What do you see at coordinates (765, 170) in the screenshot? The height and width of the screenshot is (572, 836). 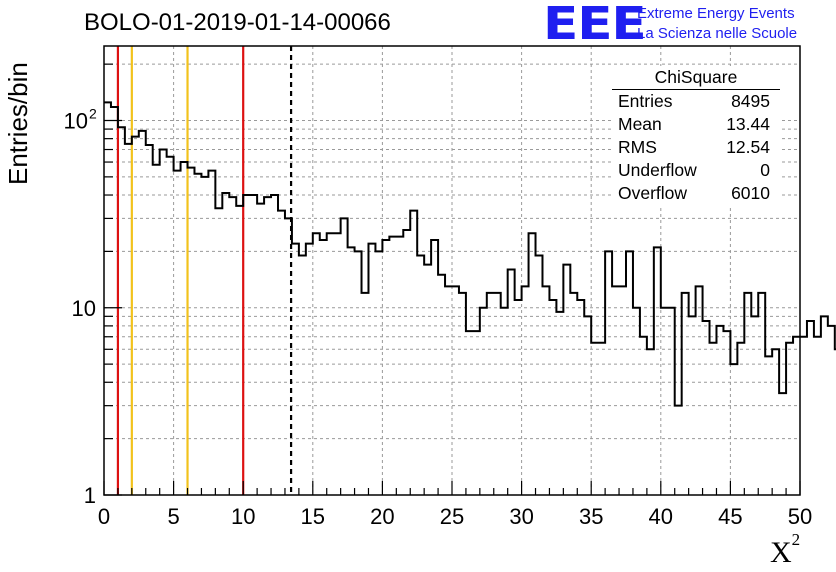 I see `stats-value: 0` at bounding box center [765, 170].